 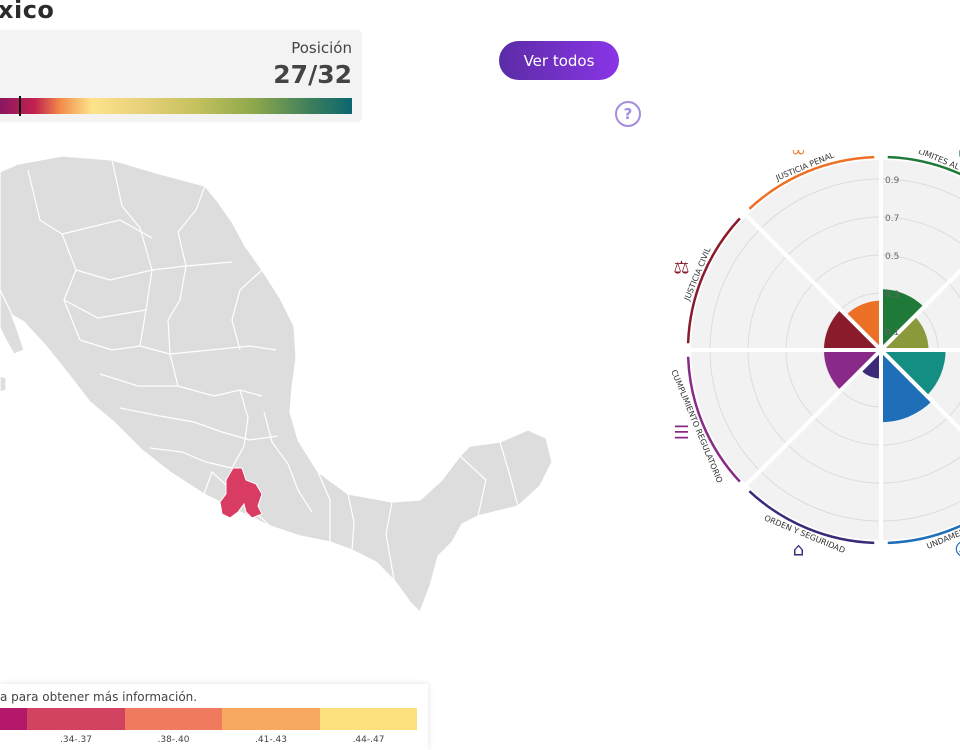 What do you see at coordinates (681, 433) in the screenshot?
I see `clipboard-icon: ☰` at bounding box center [681, 433].